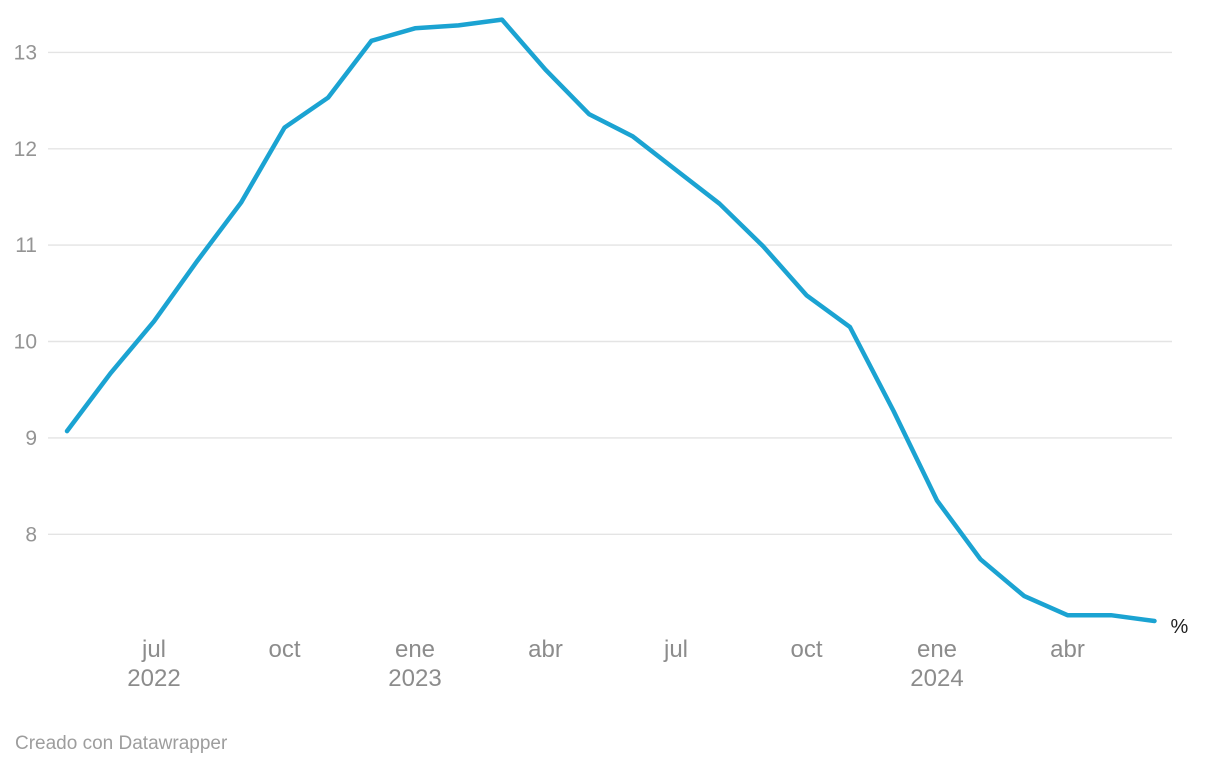 The height and width of the screenshot is (768, 1220). Describe the element at coordinates (414, 678) in the screenshot. I see `x-axis-tick-year: 2023` at that location.